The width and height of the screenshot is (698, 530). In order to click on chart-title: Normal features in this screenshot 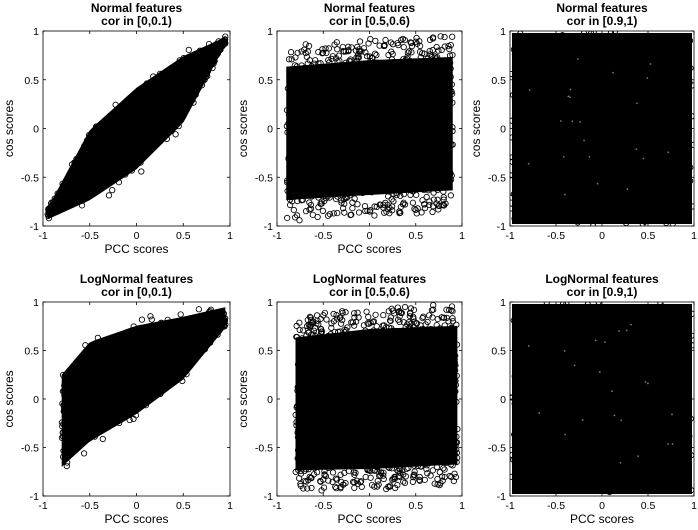, I will do `click(602, 8)`.